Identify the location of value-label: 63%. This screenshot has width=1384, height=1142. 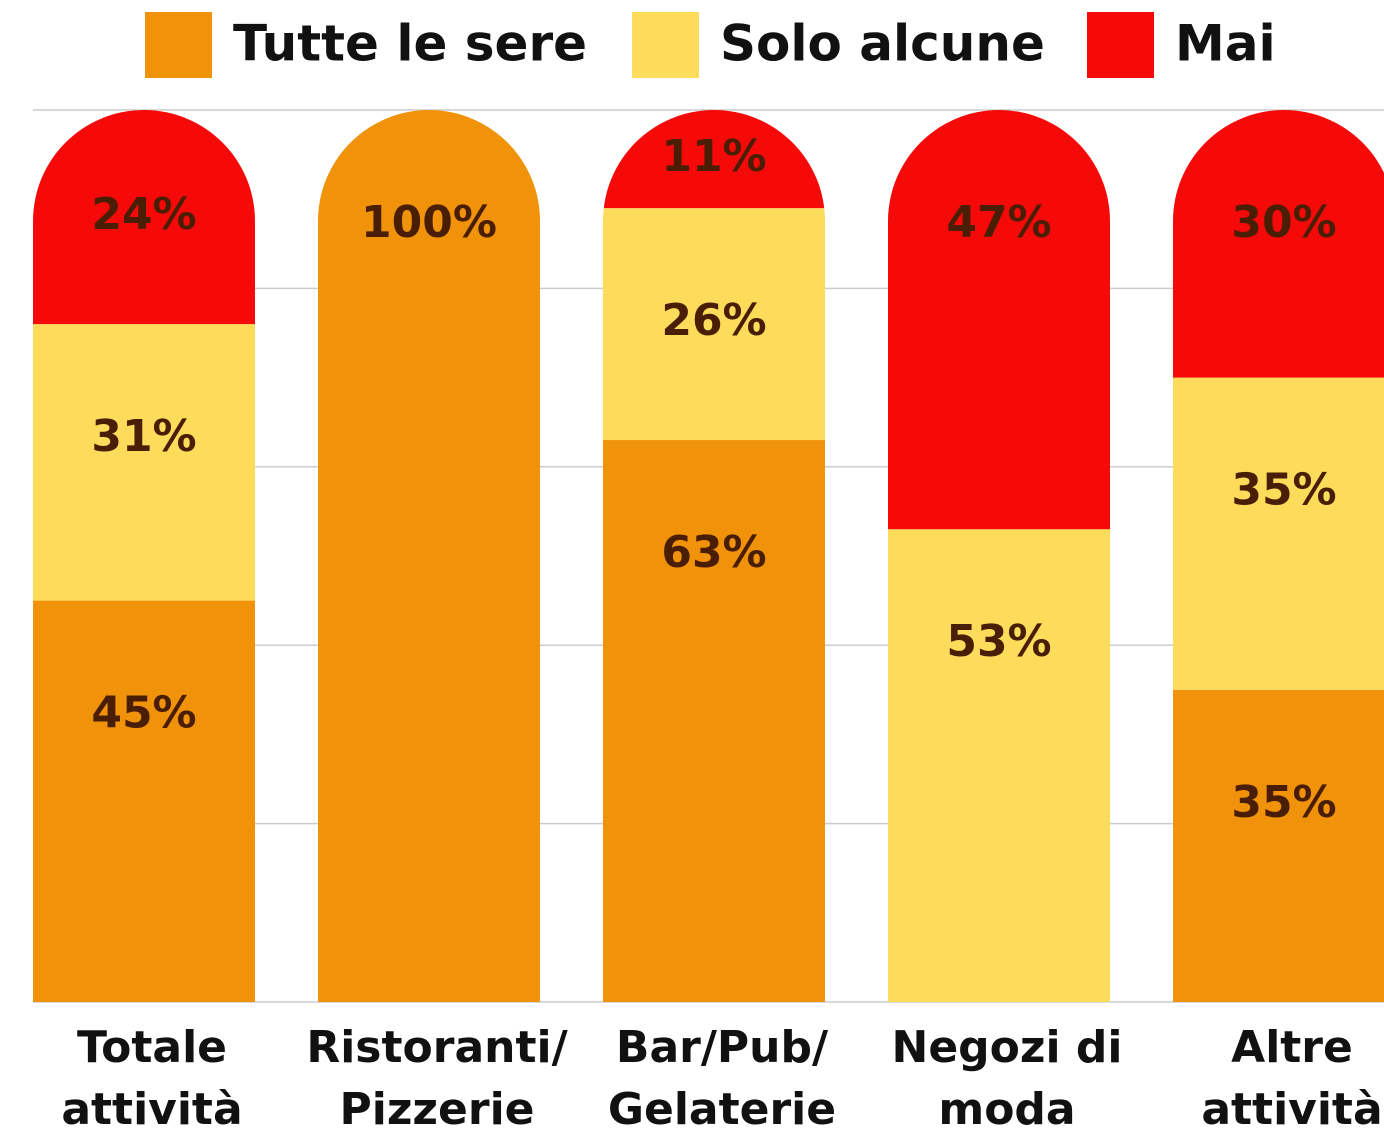
(713, 552).